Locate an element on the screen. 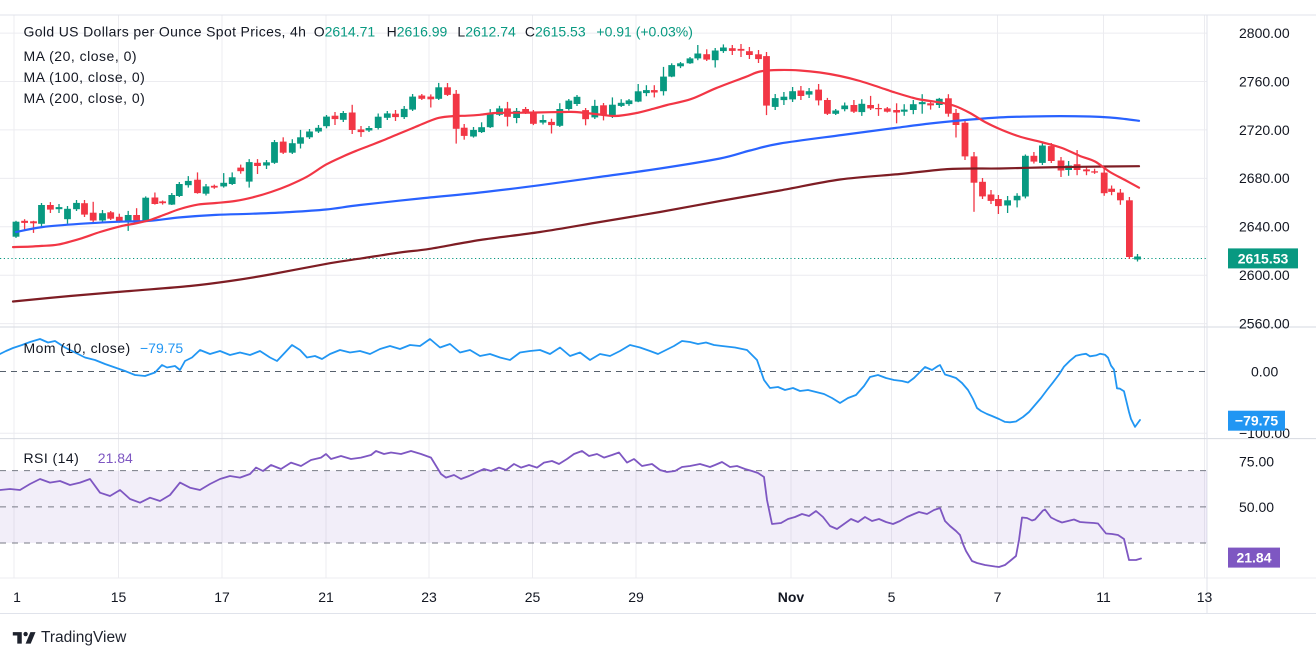 The width and height of the screenshot is (1316, 659). svg-text: L2612.74 is located at coordinates (486, 32).